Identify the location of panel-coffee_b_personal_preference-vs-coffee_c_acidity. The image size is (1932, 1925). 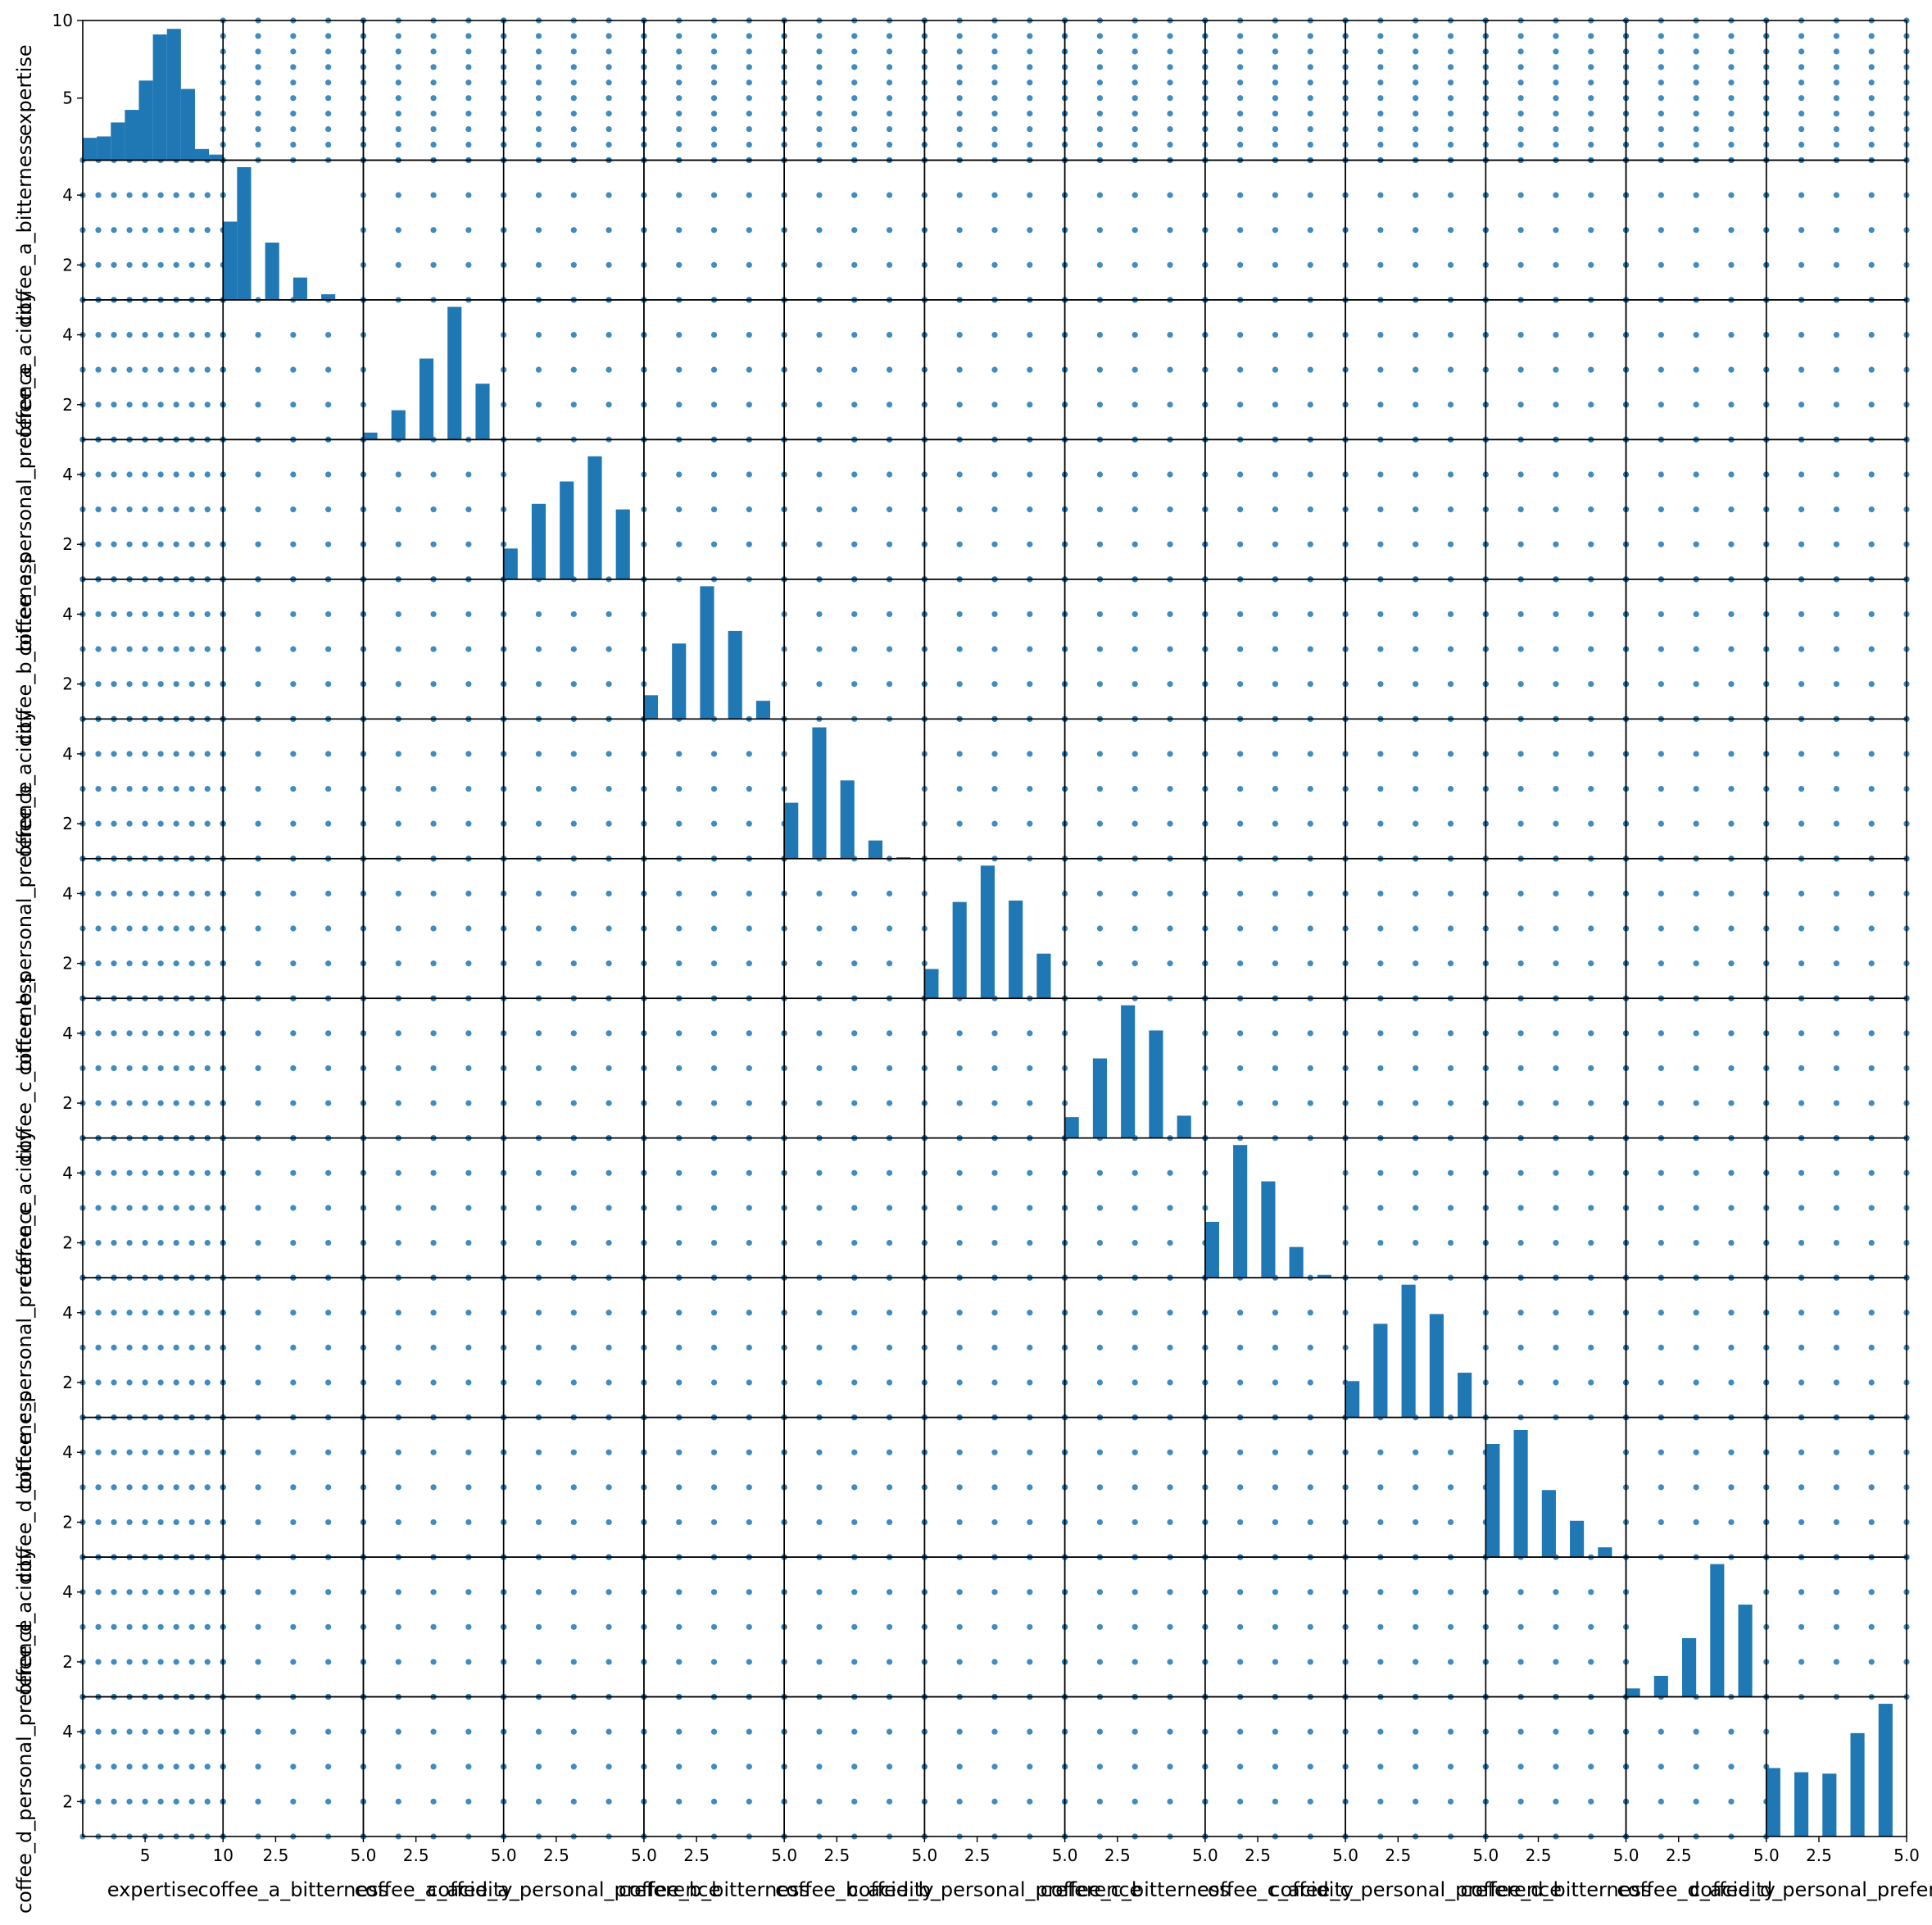
(1275, 928).